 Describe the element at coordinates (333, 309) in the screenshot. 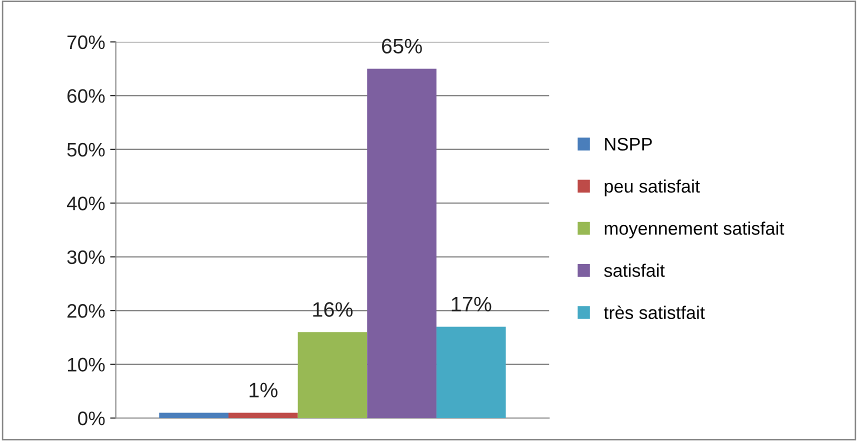

I see `data-label: 16%` at that location.